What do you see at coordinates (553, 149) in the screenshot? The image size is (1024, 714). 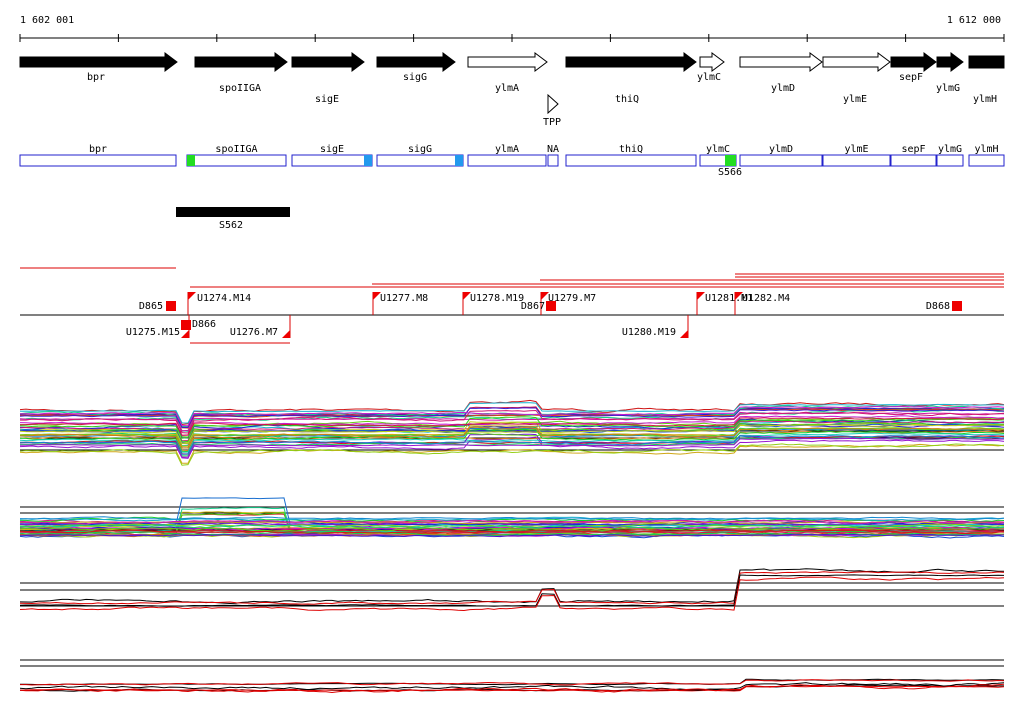 I see `cds-label: NA` at bounding box center [553, 149].